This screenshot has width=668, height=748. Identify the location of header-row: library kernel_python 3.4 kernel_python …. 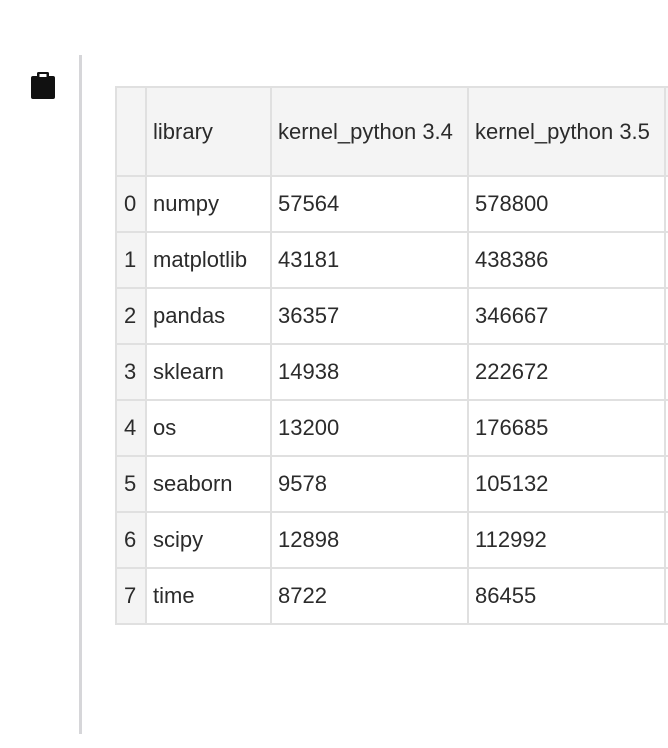
(391, 131).